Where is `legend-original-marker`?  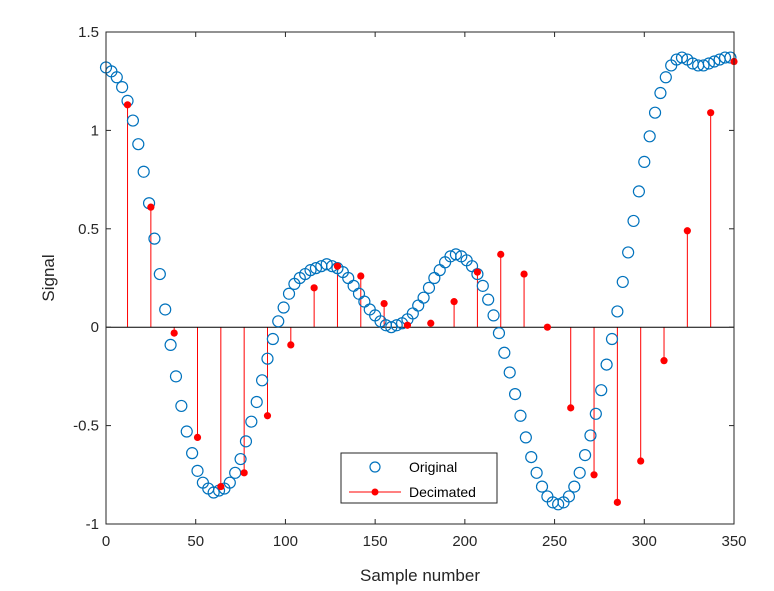
legend-original-marker is located at coordinates (375, 467).